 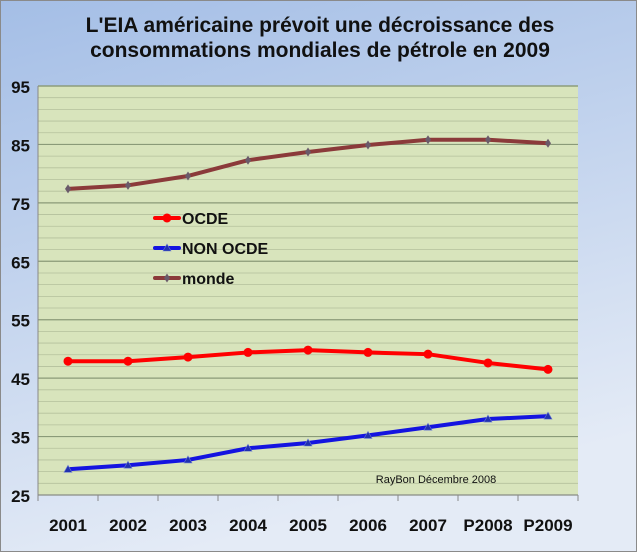 What do you see at coordinates (128, 525) in the screenshot?
I see `x-tick-label: 2002` at bounding box center [128, 525].